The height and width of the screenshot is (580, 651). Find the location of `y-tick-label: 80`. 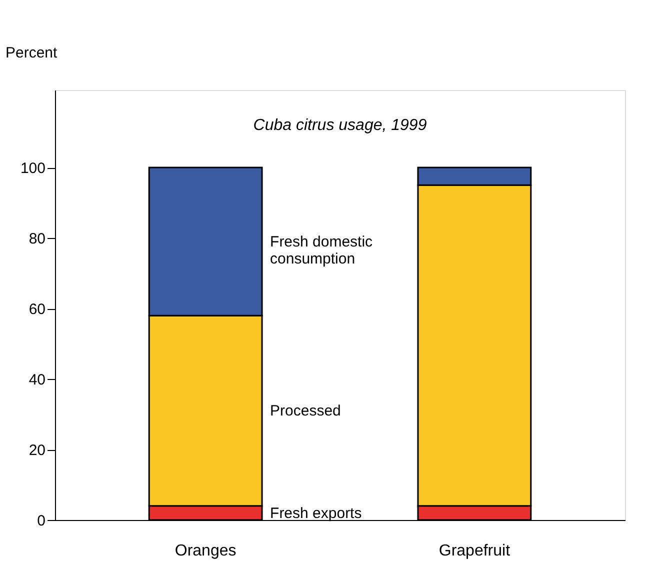

y-tick-label: 80 is located at coordinates (37, 239).